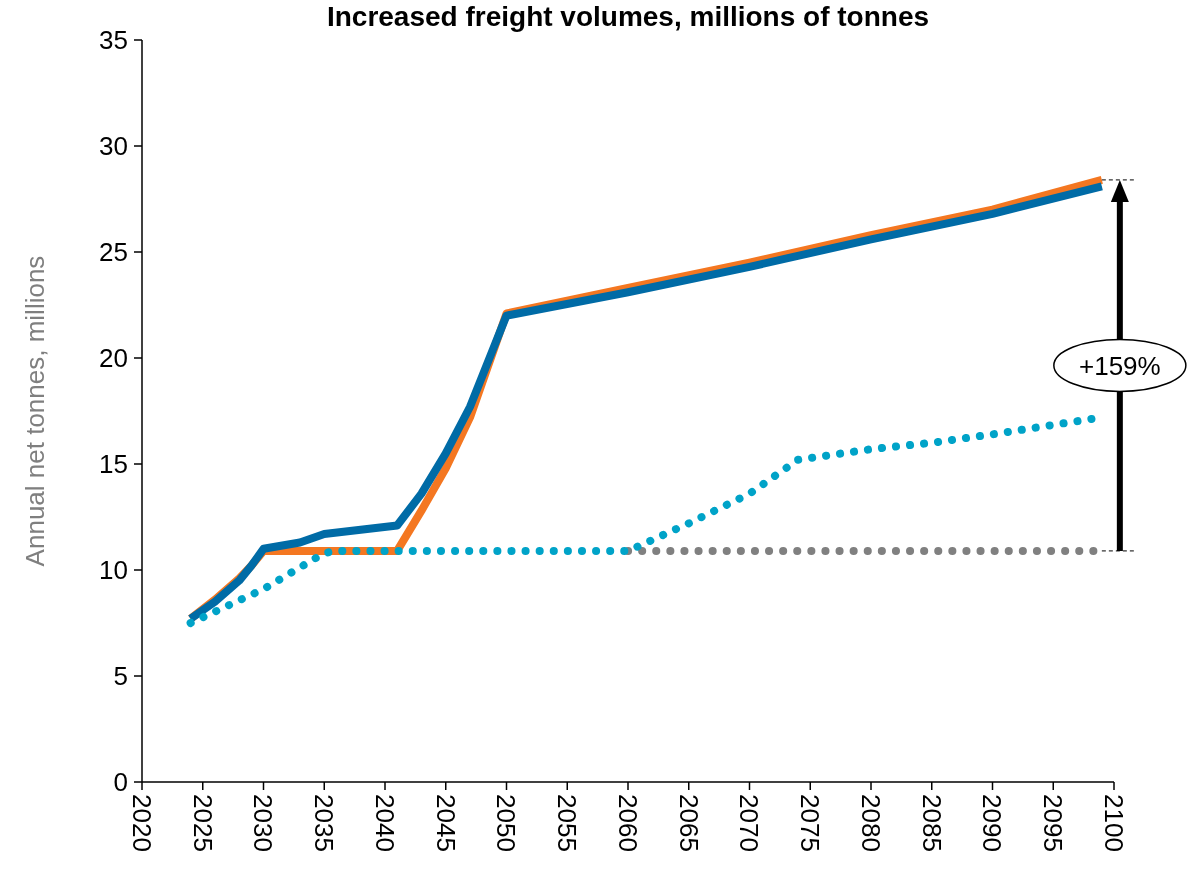 Image resolution: width=1201 pixels, height=878 pixels. Describe the element at coordinates (113, 146) in the screenshot. I see `y-tick-label: 30` at that location.